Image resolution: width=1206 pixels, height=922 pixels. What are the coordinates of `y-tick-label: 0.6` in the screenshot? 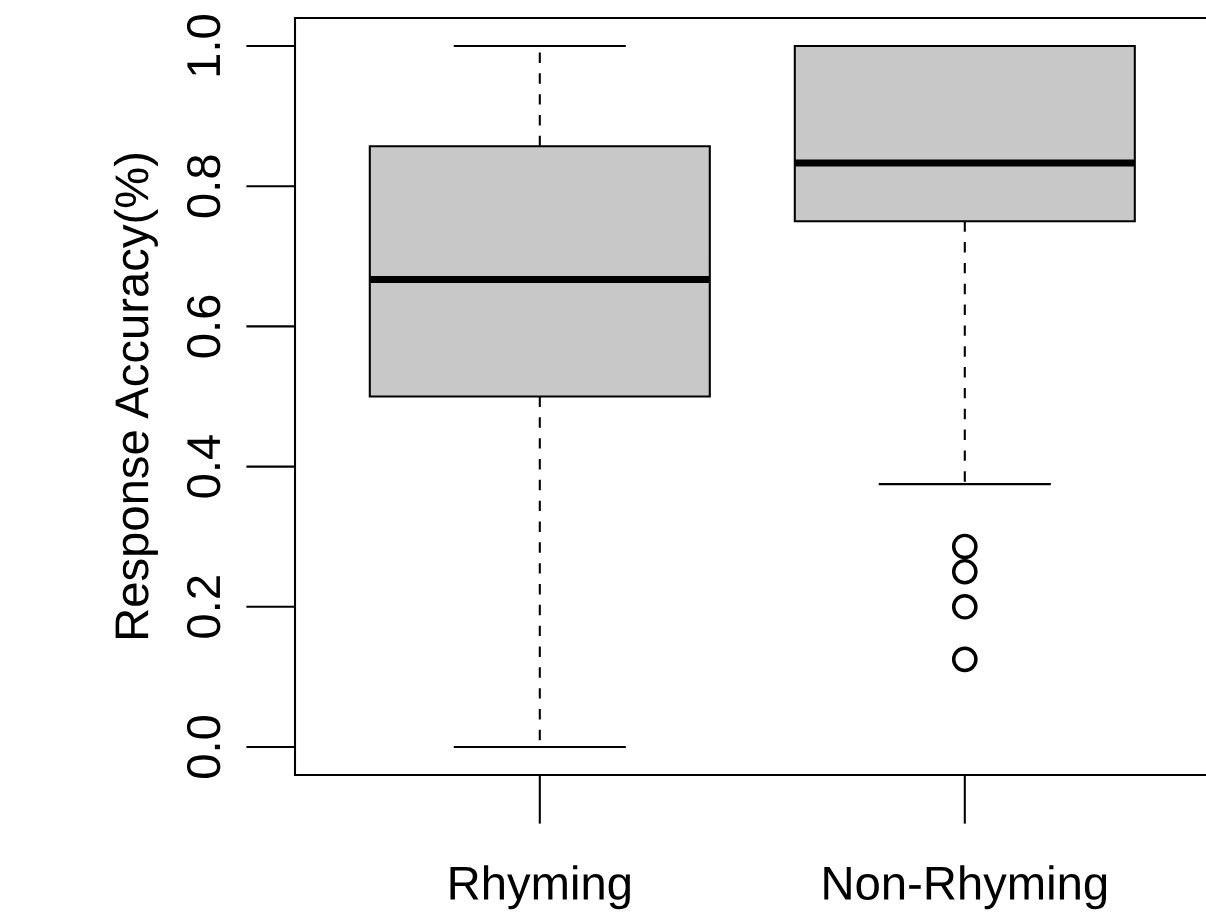 It's located at (203, 326).